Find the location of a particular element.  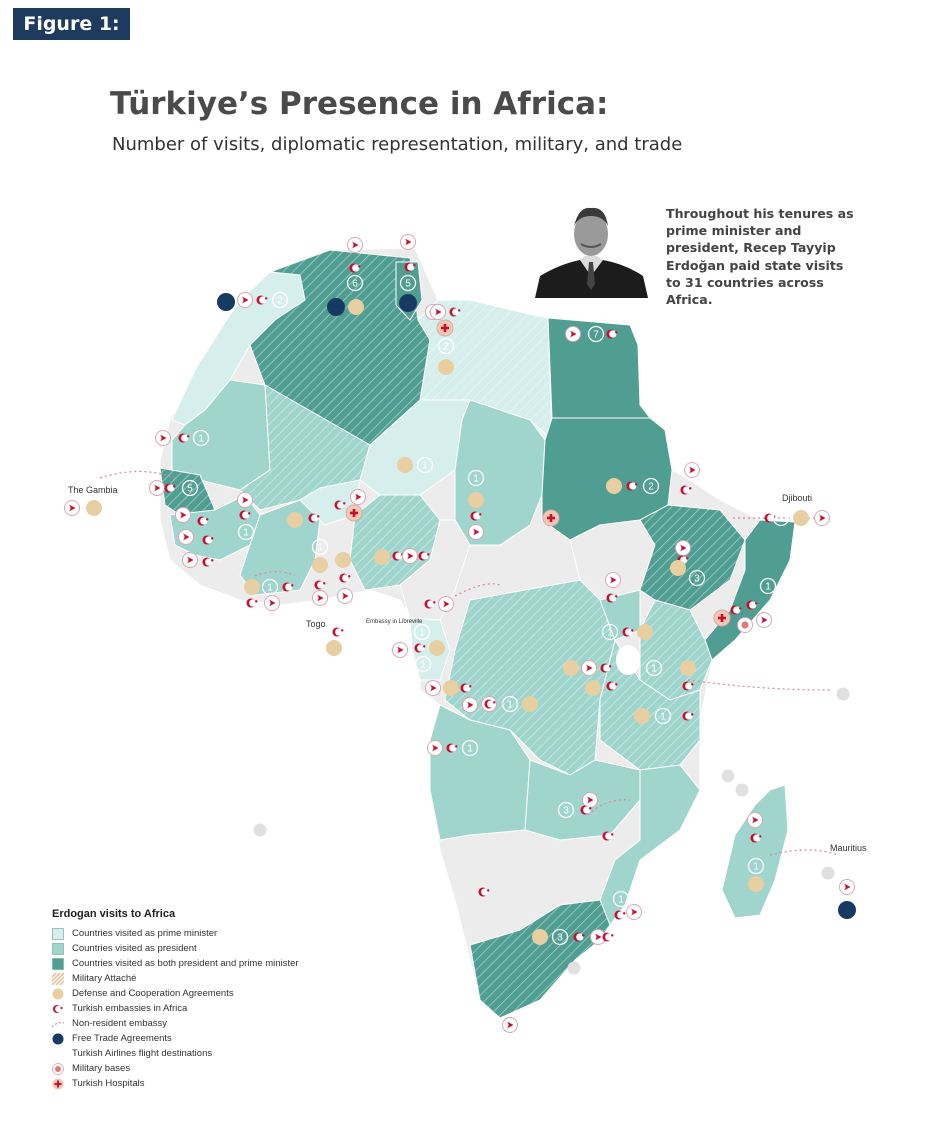

legend-item-pm: Countries visited as prime minister is located at coordinates (202, 933).